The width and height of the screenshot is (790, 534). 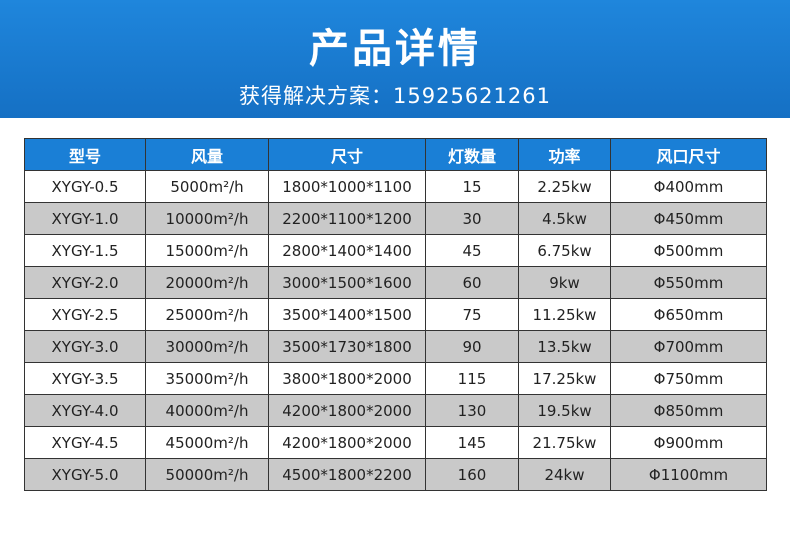 What do you see at coordinates (564, 474) in the screenshot?
I see `table-cell: 24kw` at bounding box center [564, 474].